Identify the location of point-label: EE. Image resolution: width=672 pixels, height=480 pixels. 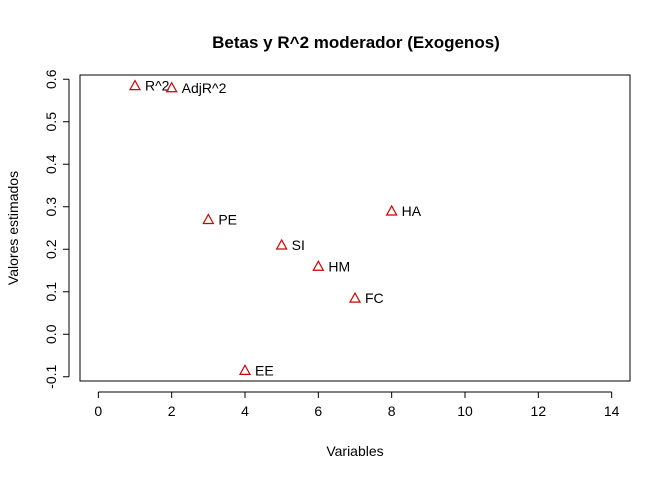
(264, 370).